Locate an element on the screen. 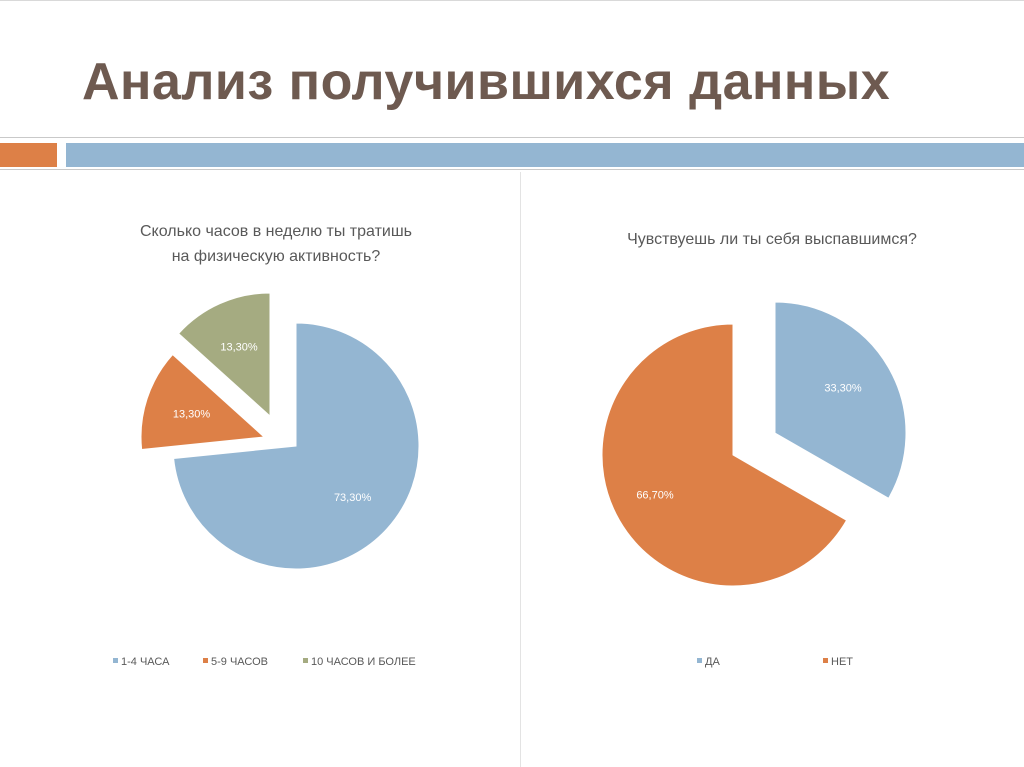  chart-title-line: на физическую активность? is located at coordinates (276, 256).